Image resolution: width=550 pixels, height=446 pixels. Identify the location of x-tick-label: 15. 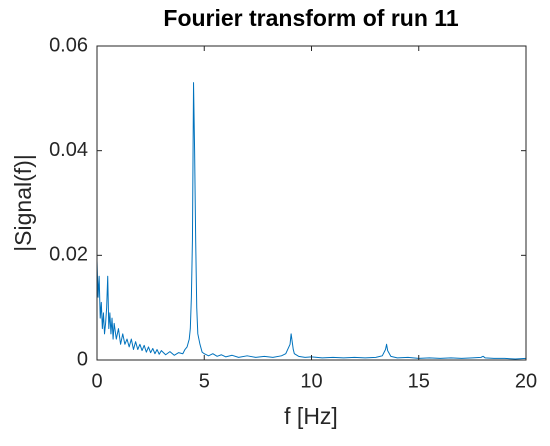
(419, 381).